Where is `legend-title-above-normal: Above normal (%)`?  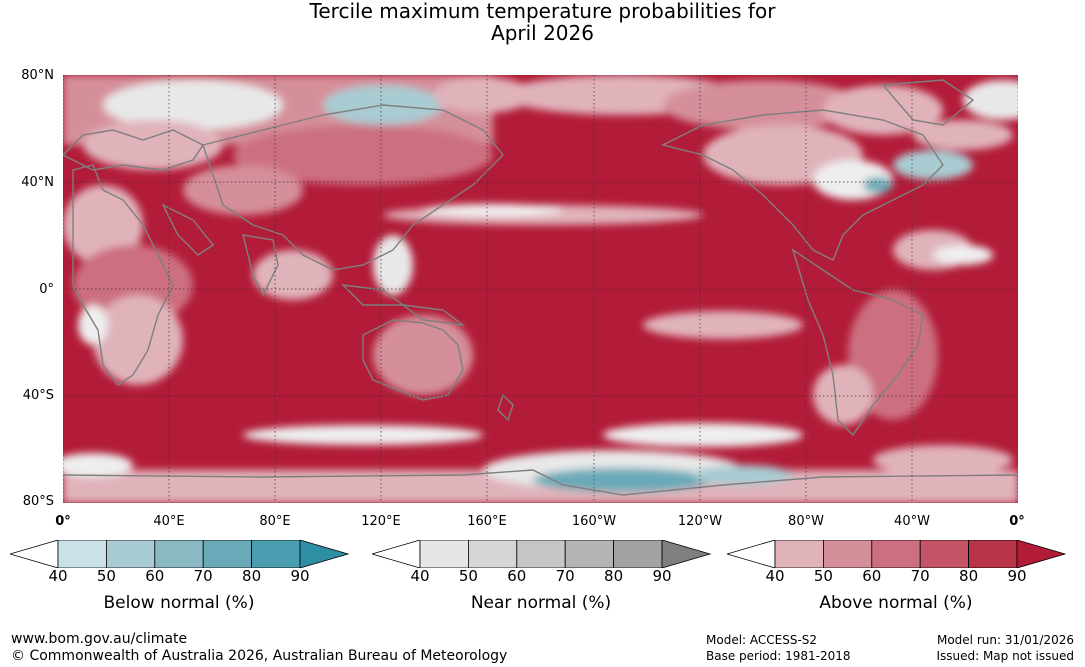
legend-title-above-normal: Above normal (%) is located at coordinates (896, 603).